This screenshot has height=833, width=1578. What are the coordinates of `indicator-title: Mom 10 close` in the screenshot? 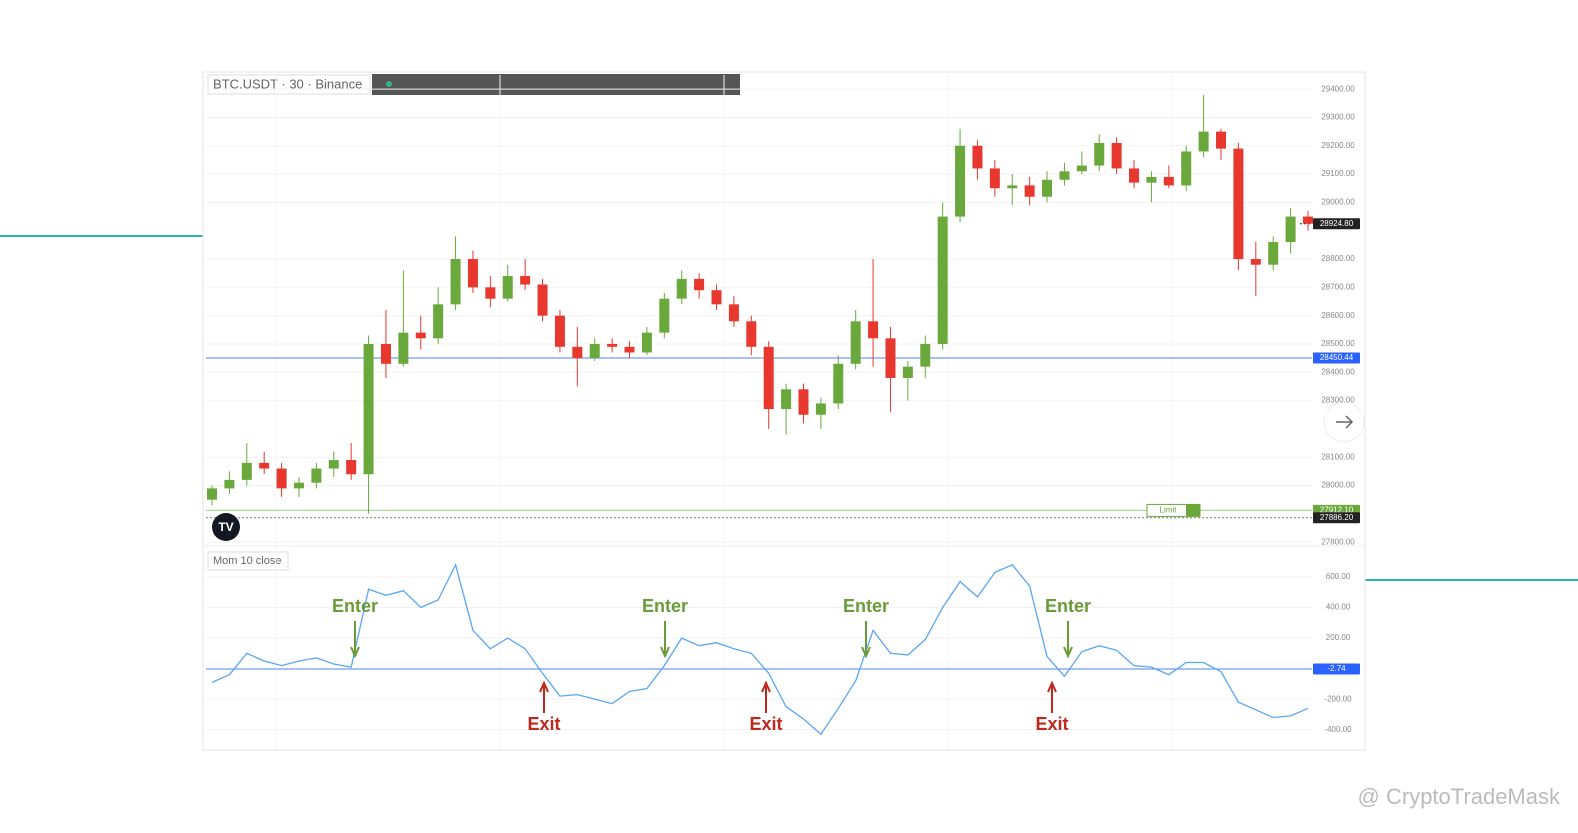 It's located at (247, 561).